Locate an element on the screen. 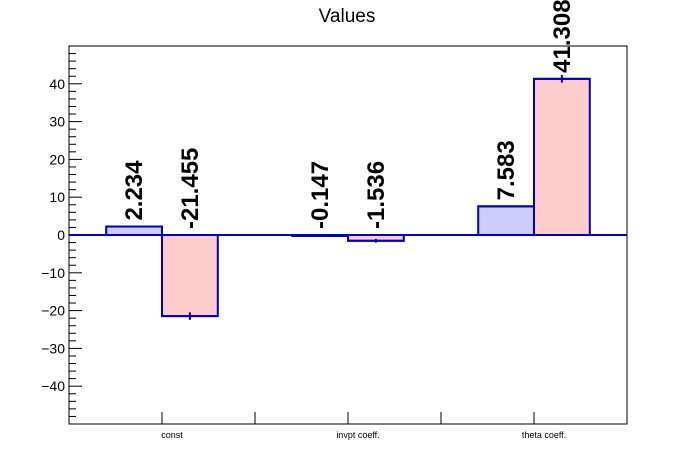 The height and width of the screenshot is (472, 696). y-tick-label: −20 is located at coordinates (53, 311).